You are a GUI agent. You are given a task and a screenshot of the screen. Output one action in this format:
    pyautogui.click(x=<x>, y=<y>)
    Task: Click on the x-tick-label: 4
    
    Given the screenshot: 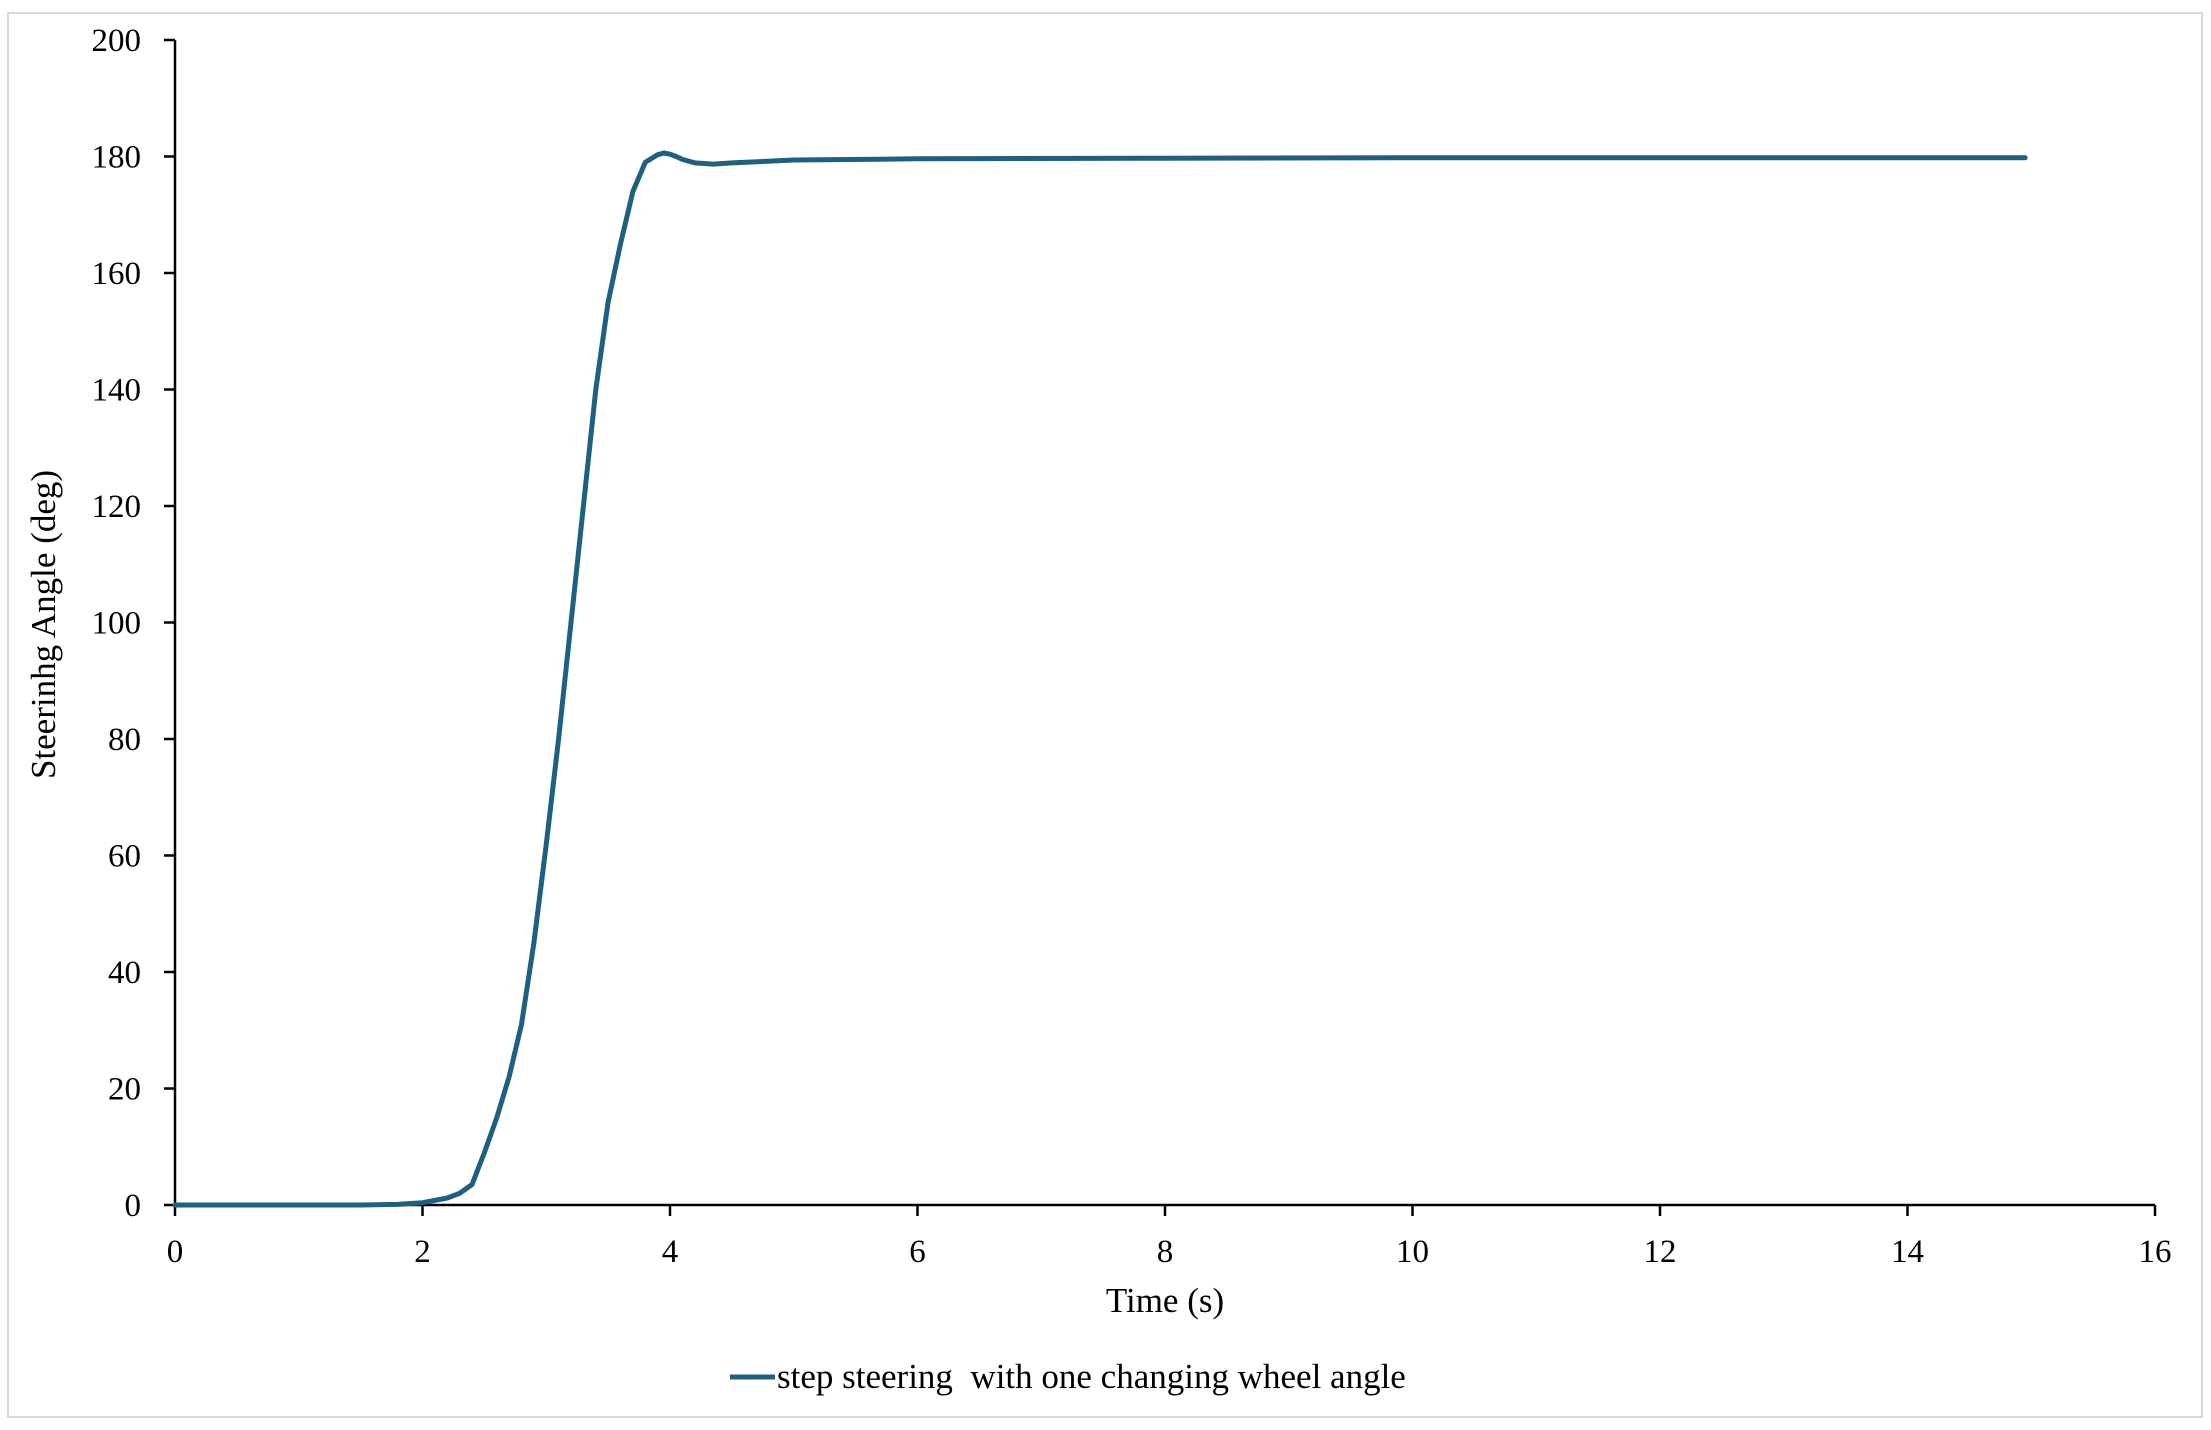 What is the action you would take?
    pyautogui.click(x=670, y=1252)
    